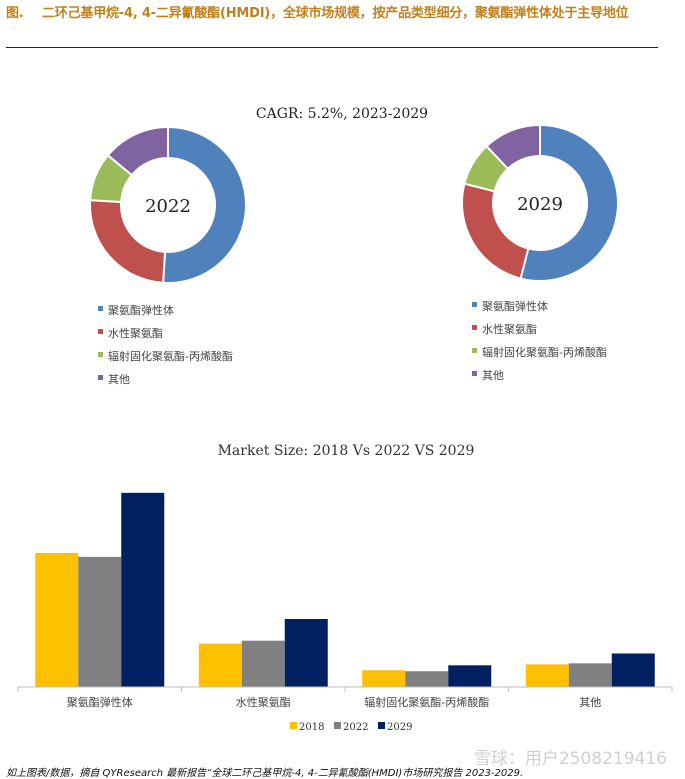 The height and width of the screenshot is (779, 685). I want to click on header-rule, so click(332, 47).